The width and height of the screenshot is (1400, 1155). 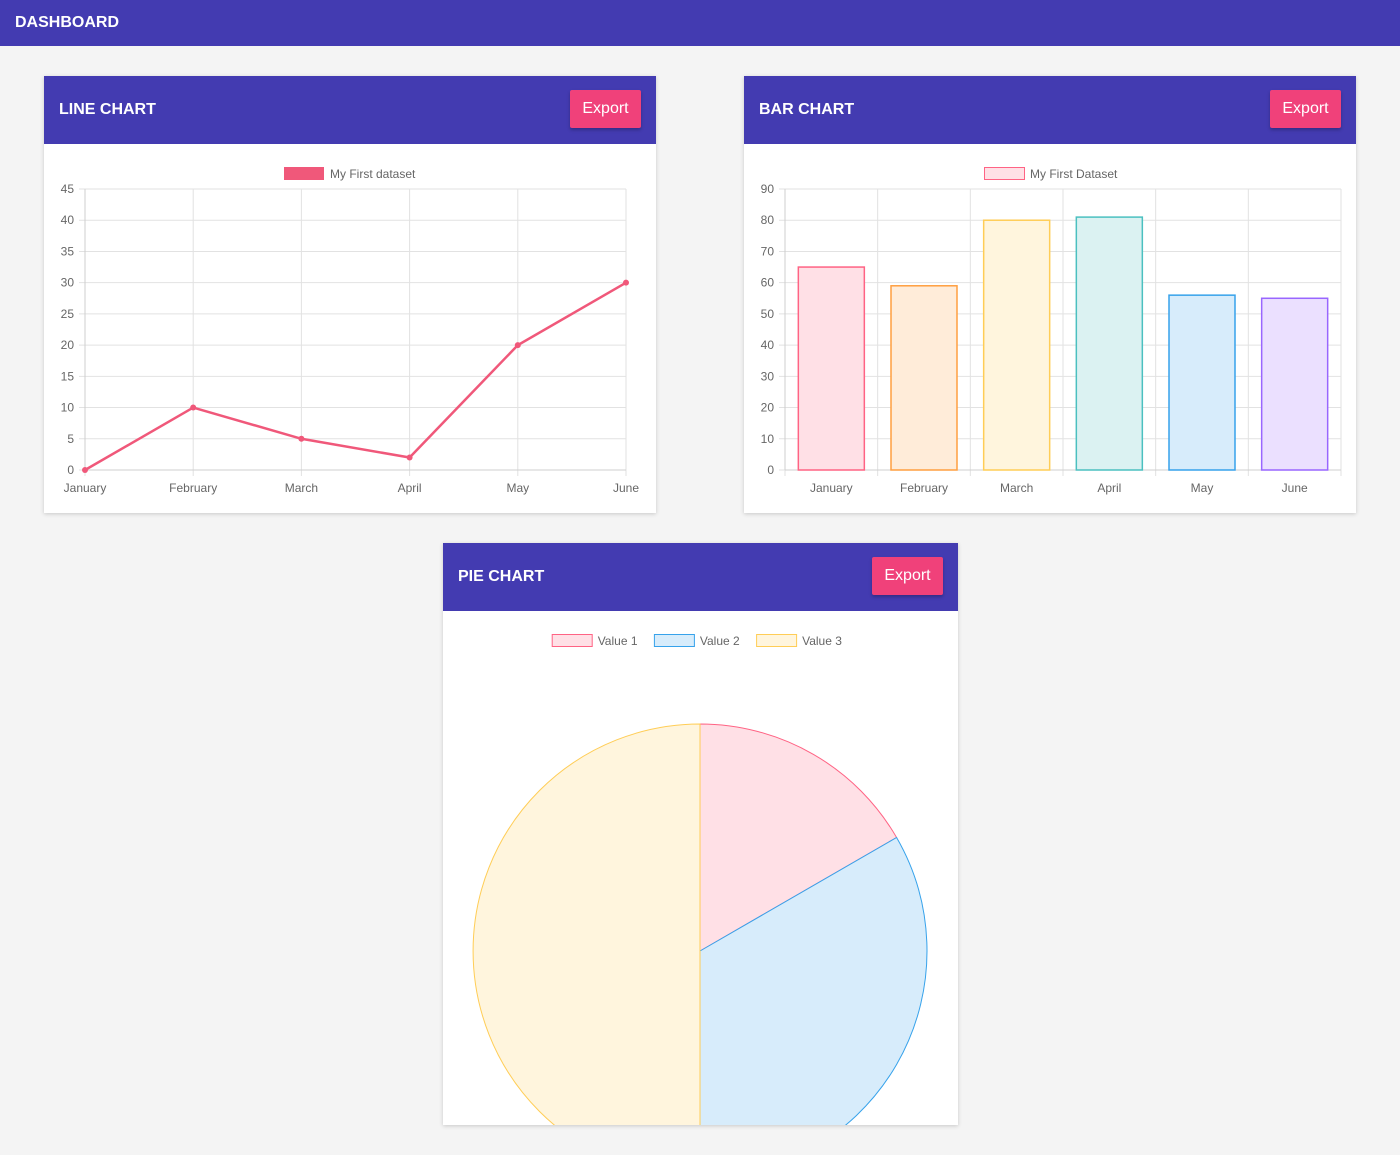 What do you see at coordinates (373, 174) in the screenshot?
I see `legend-label: My First dataset` at bounding box center [373, 174].